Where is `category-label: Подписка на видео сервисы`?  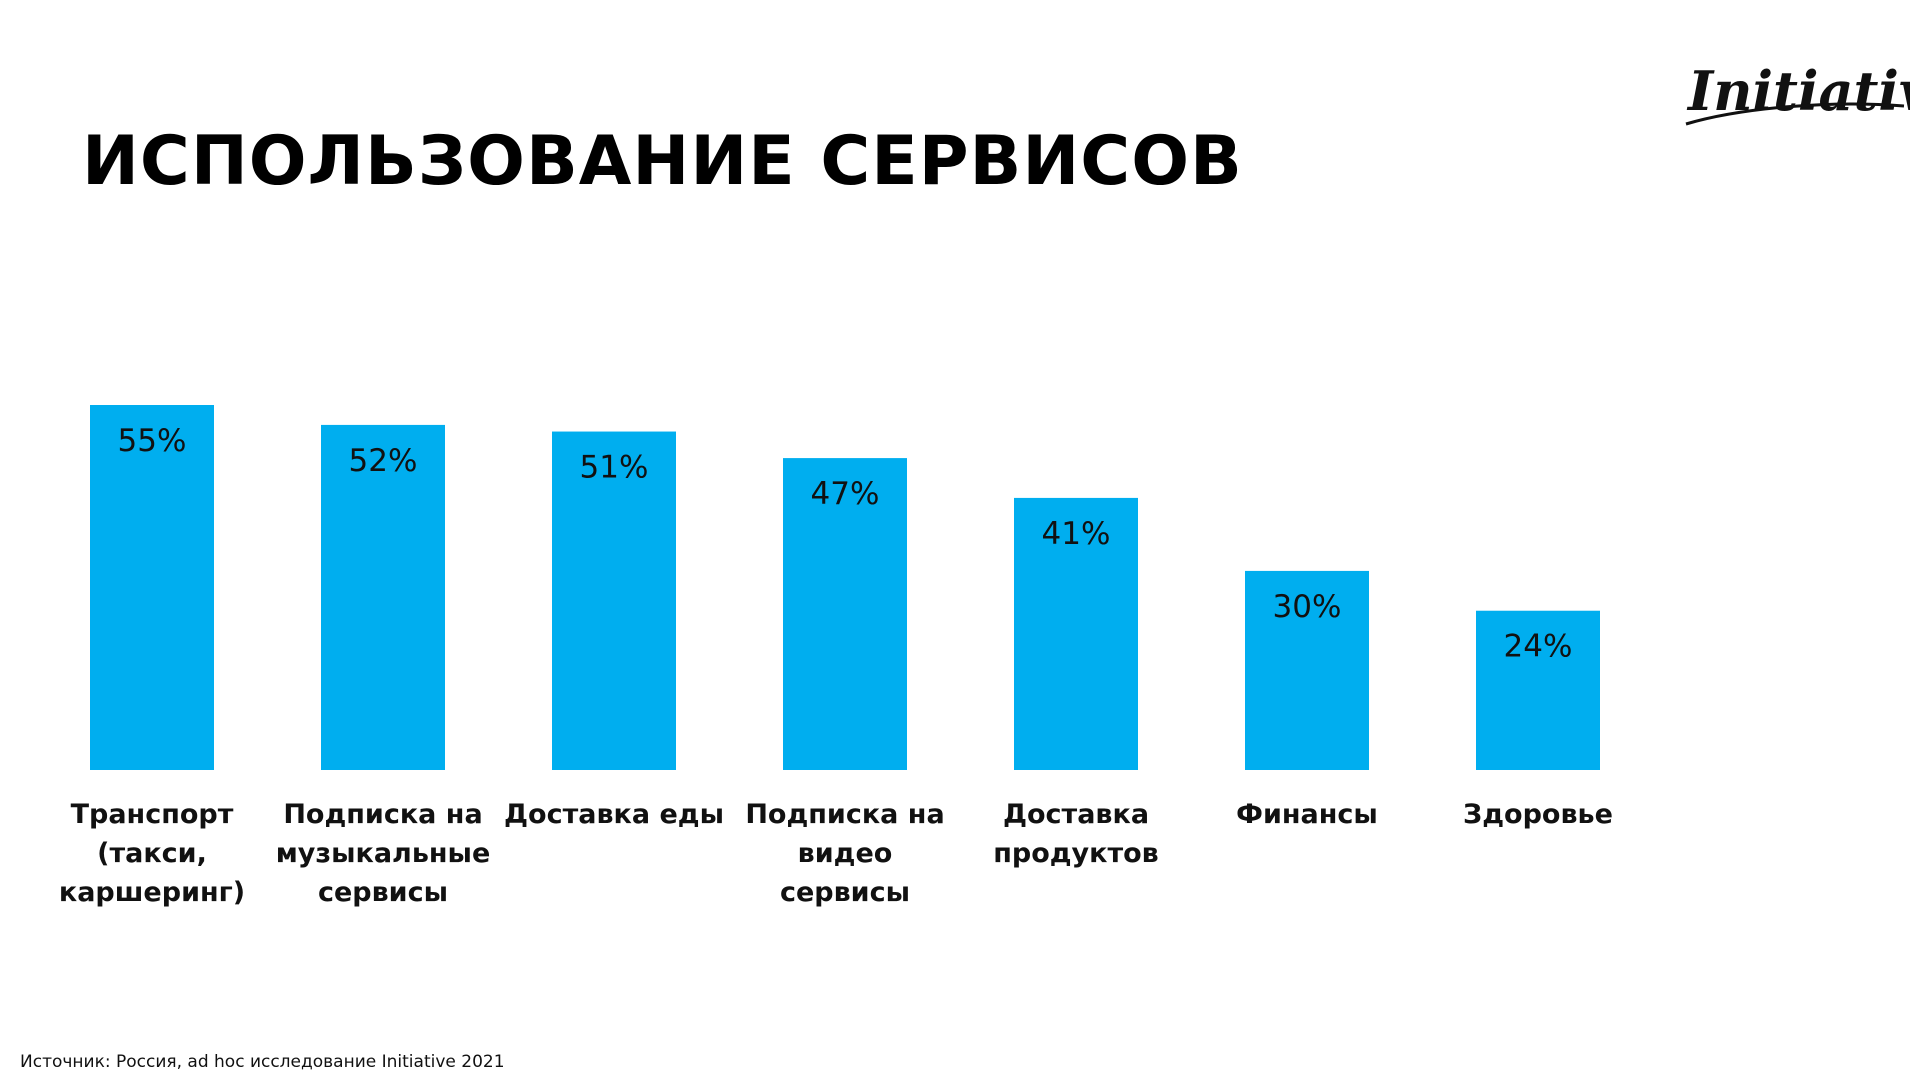 category-label: Подписка на видео сервисы is located at coordinates (845, 853).